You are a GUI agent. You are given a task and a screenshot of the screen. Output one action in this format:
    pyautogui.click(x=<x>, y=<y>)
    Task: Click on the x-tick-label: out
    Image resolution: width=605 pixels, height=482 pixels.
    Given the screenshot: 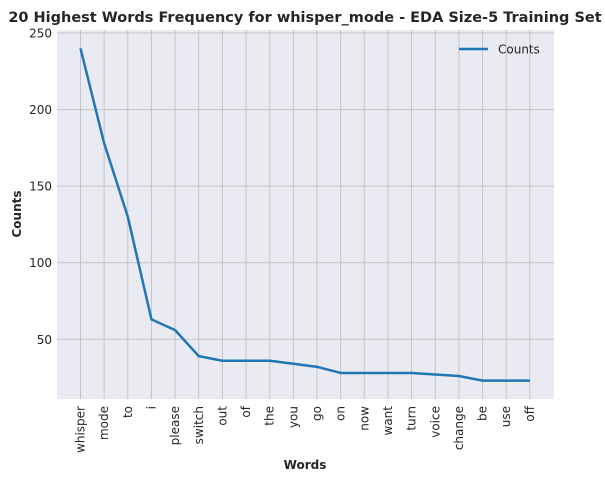 What is the action you would take?
    pyautogui.click(x=222, y=416)
    